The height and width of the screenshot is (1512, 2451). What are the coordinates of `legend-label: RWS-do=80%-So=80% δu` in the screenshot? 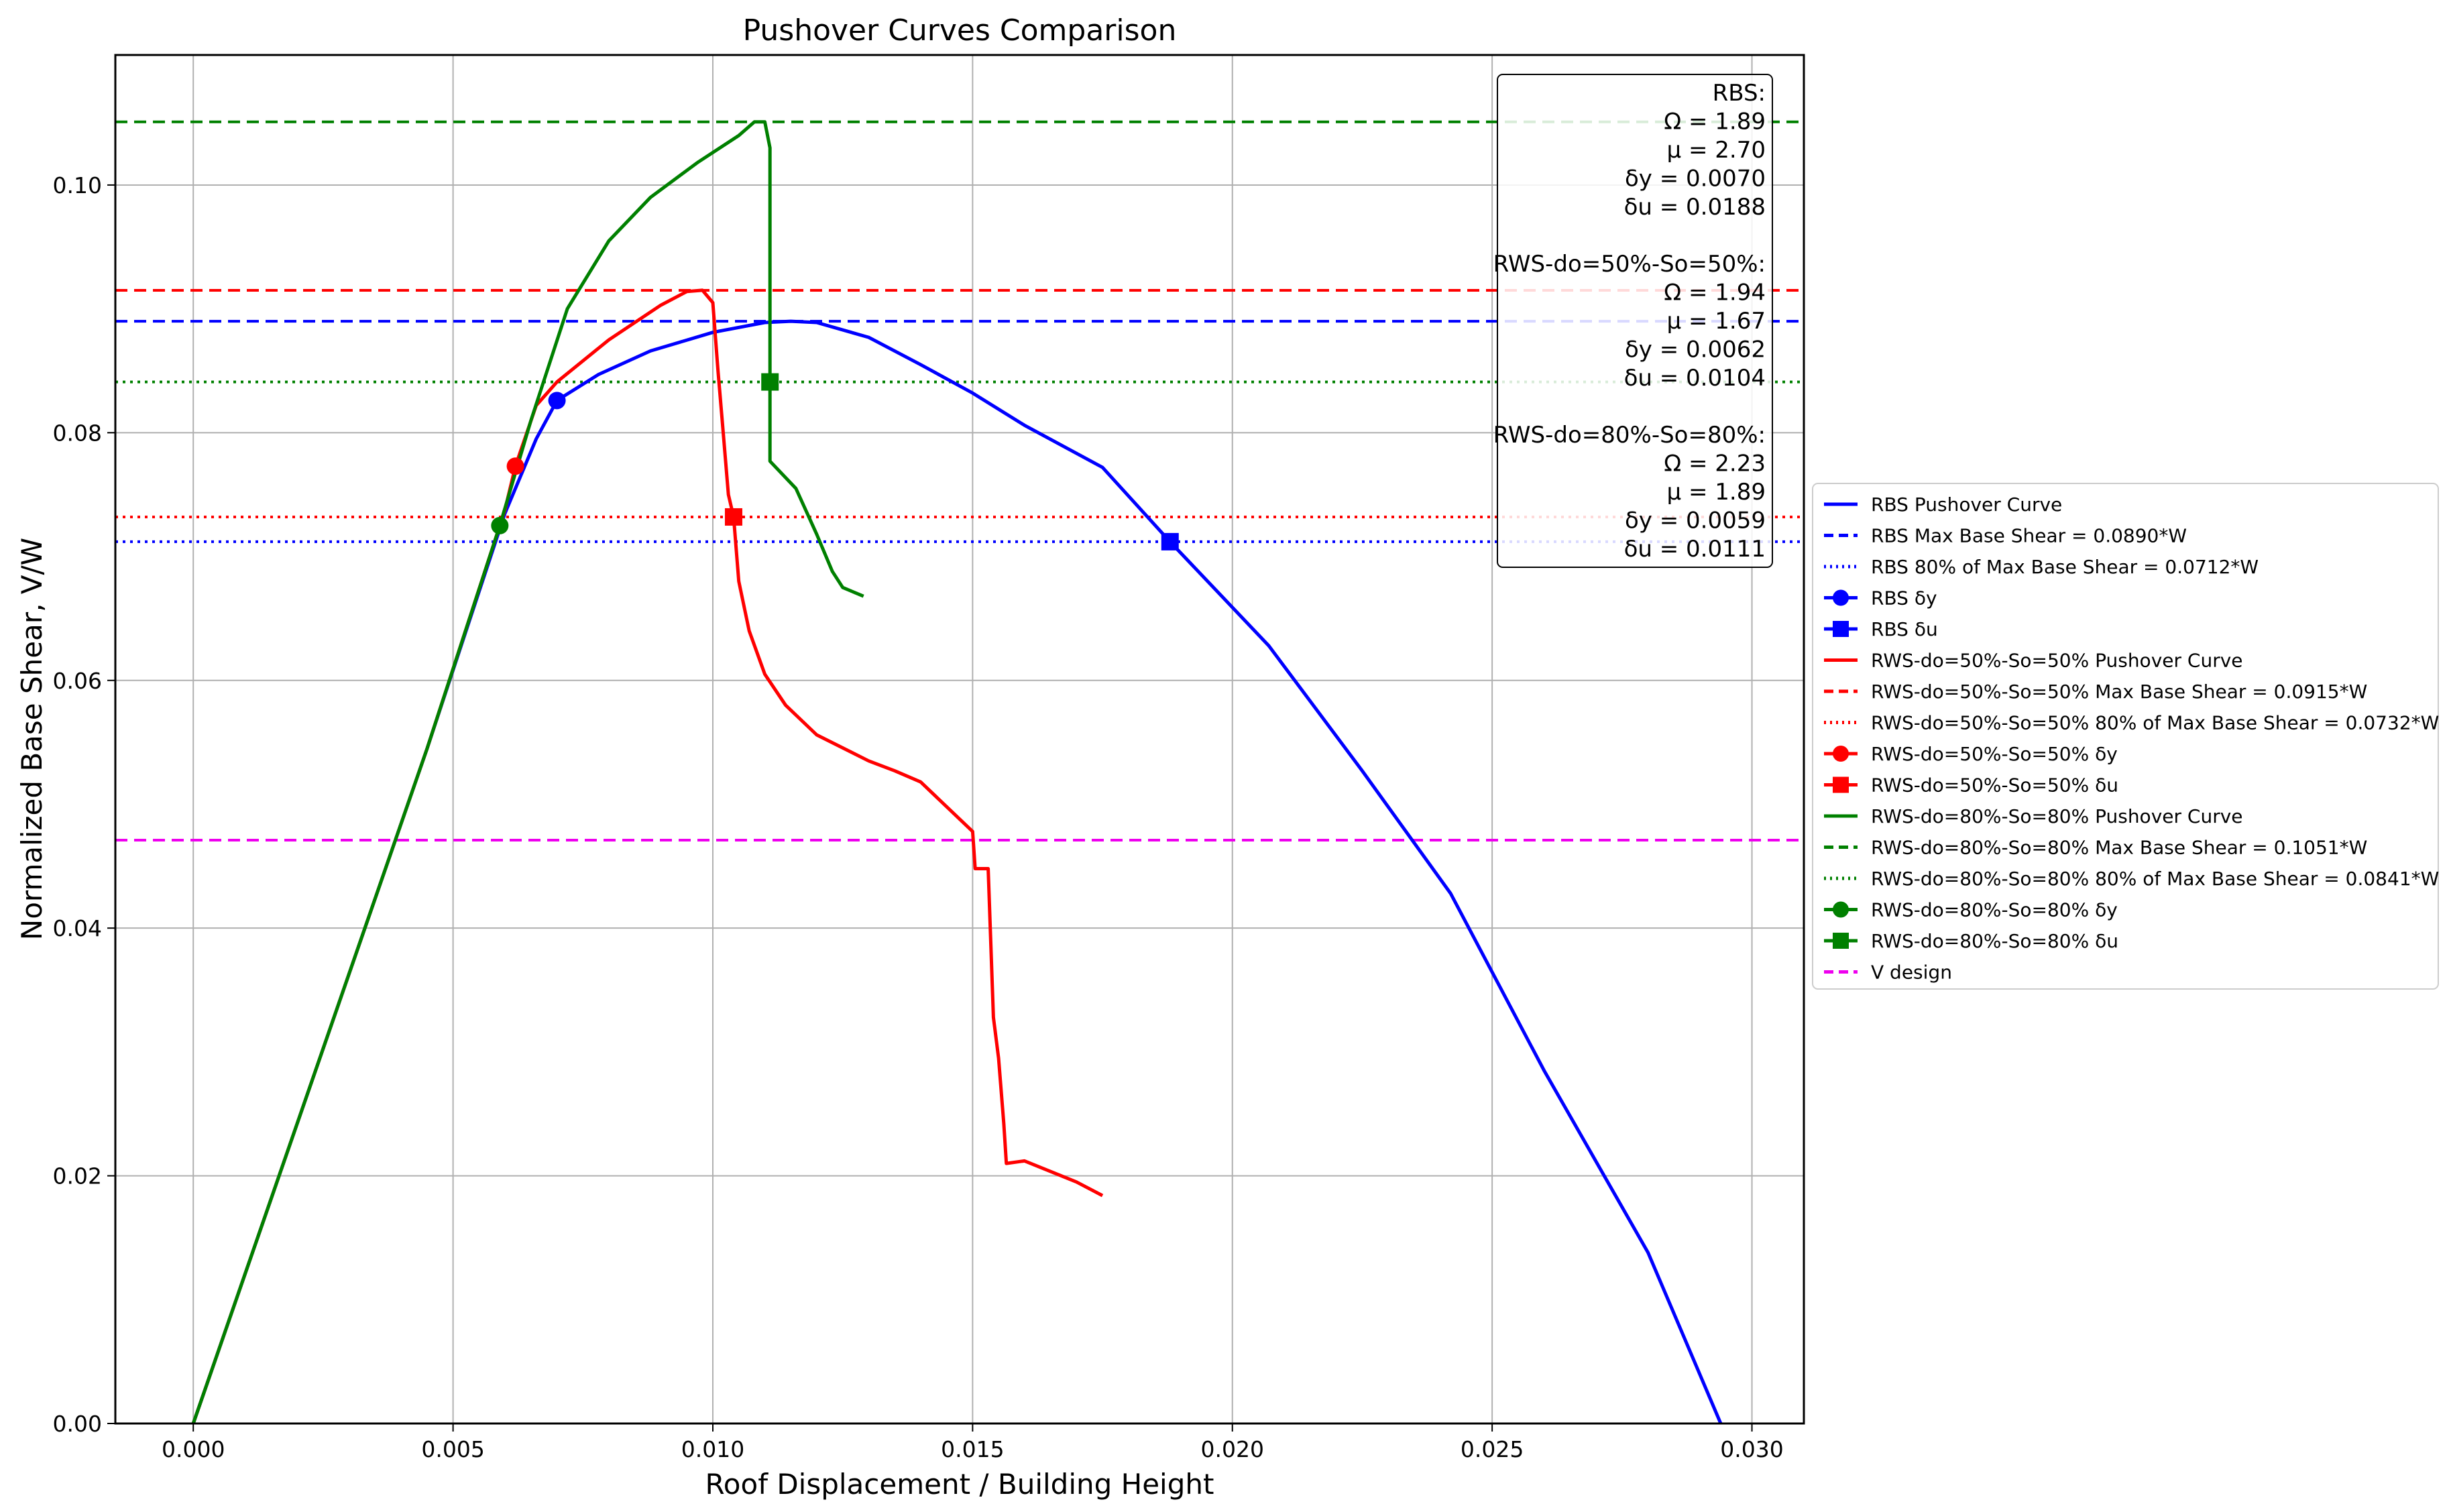 It's located at (1994, 941).